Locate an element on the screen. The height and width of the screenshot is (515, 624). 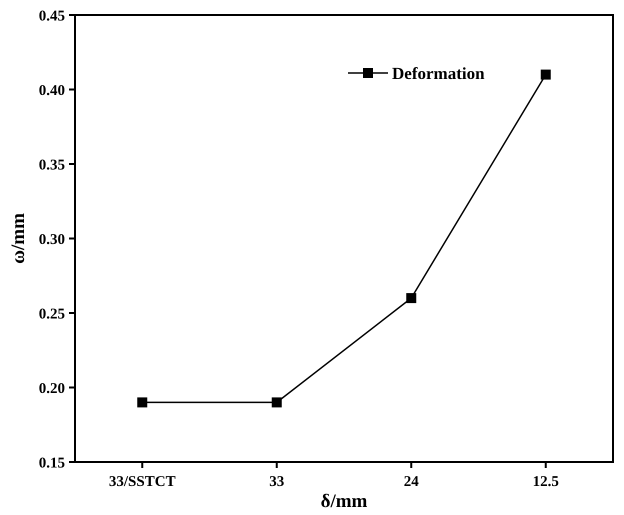
x-tick-label: 24 is located at coordinates (412, 482).